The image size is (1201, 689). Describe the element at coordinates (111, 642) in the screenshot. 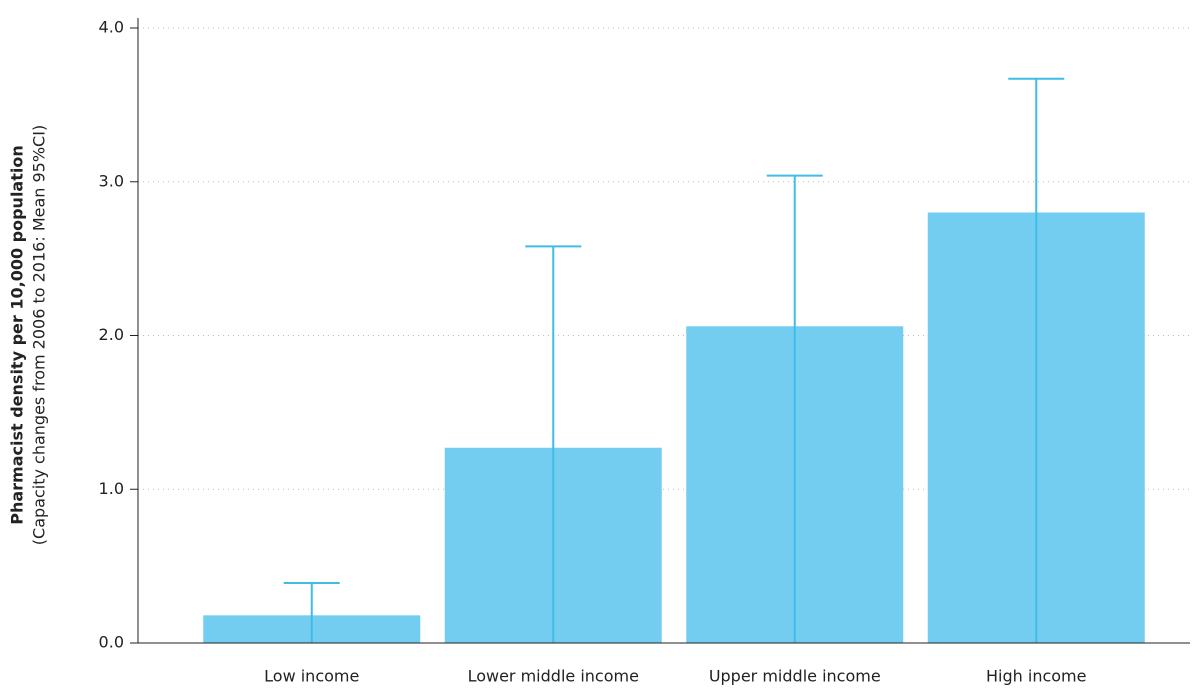

I see `y-tick-label: 0.0` at that location.